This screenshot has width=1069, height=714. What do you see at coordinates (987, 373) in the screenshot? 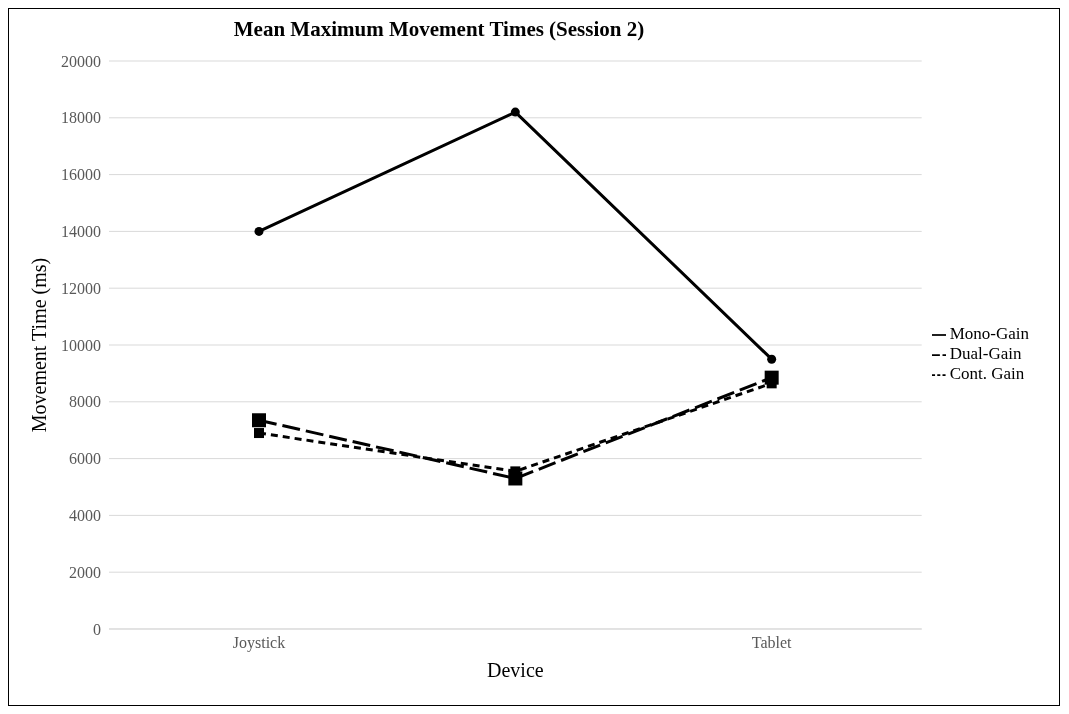
I see `legend-label: Cont. Gain` at bounding box center [987, 373].